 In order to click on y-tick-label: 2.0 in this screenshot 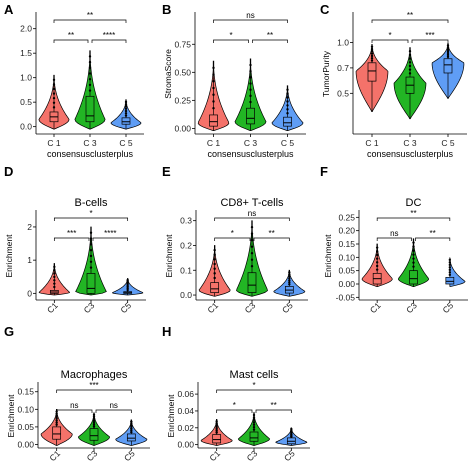, I will do `click(26, 29)`.